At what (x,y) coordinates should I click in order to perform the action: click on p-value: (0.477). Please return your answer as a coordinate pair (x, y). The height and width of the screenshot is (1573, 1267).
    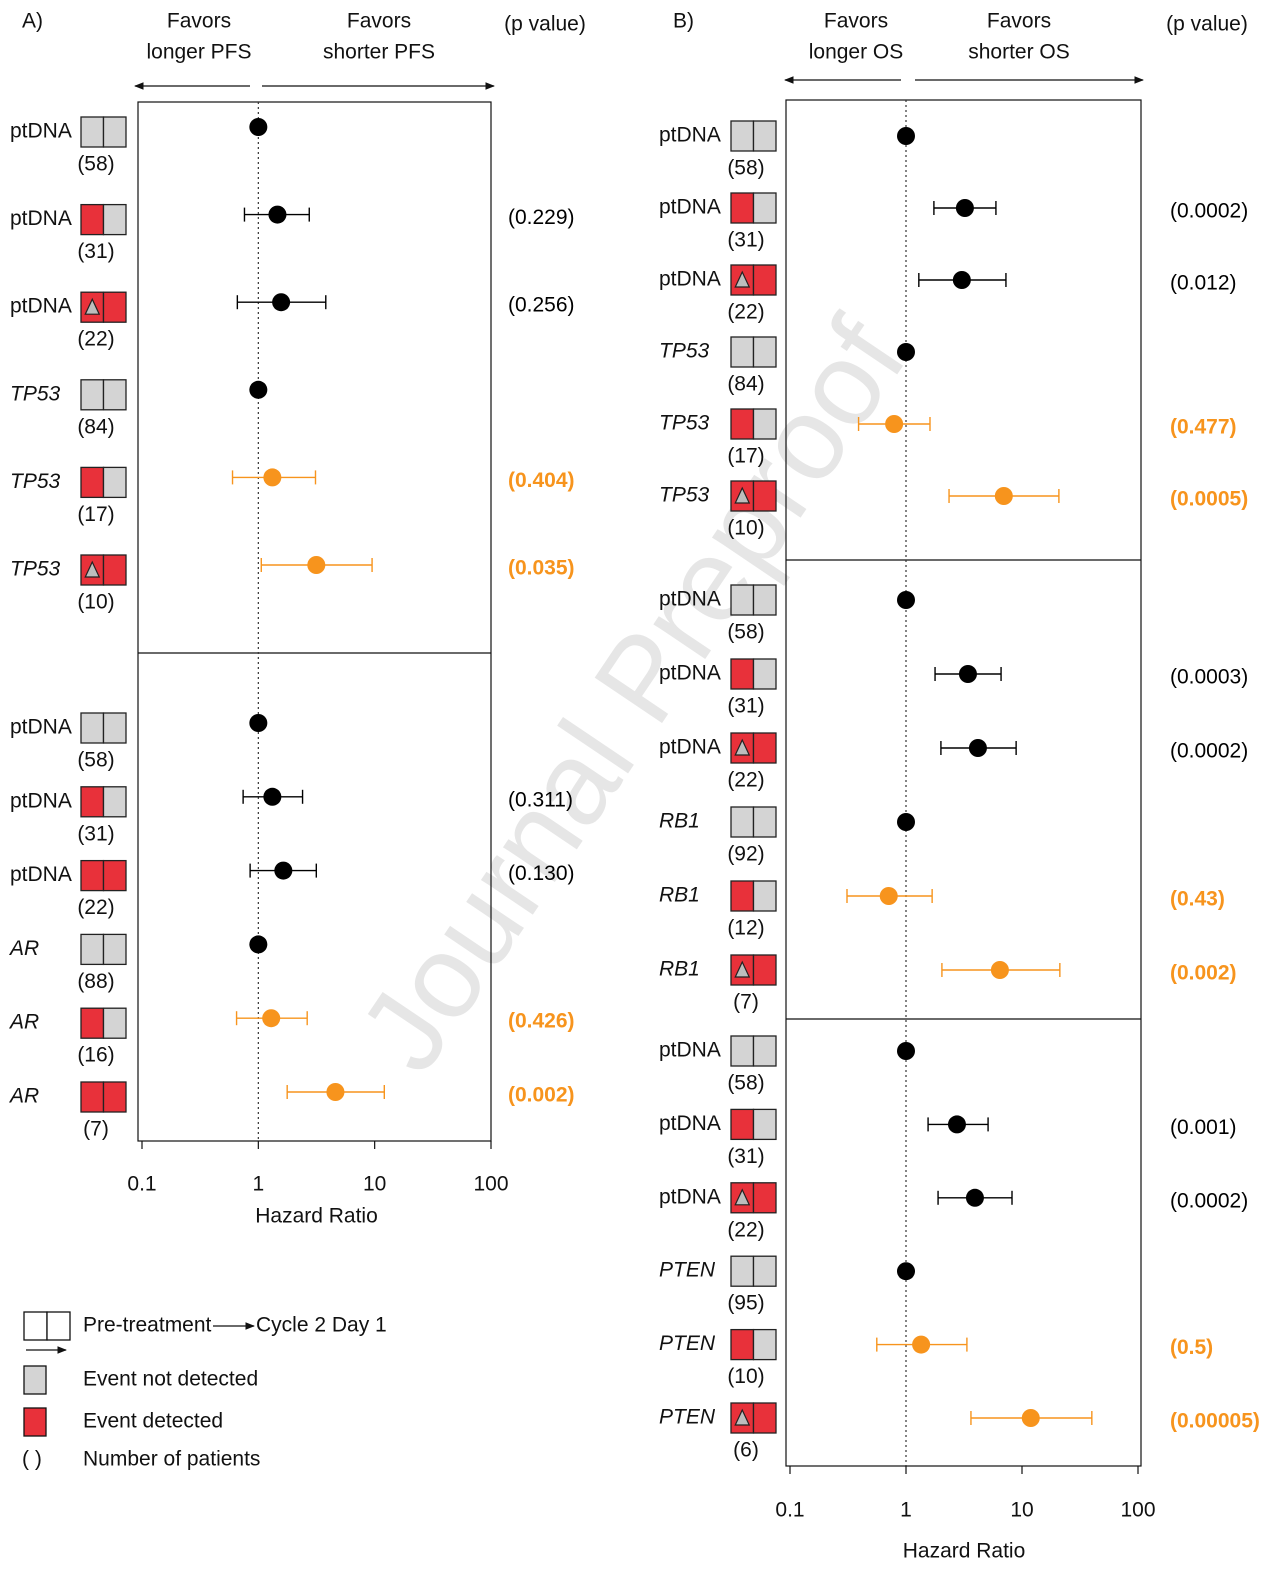
    Looking at the image, I should click on (1203, 427).